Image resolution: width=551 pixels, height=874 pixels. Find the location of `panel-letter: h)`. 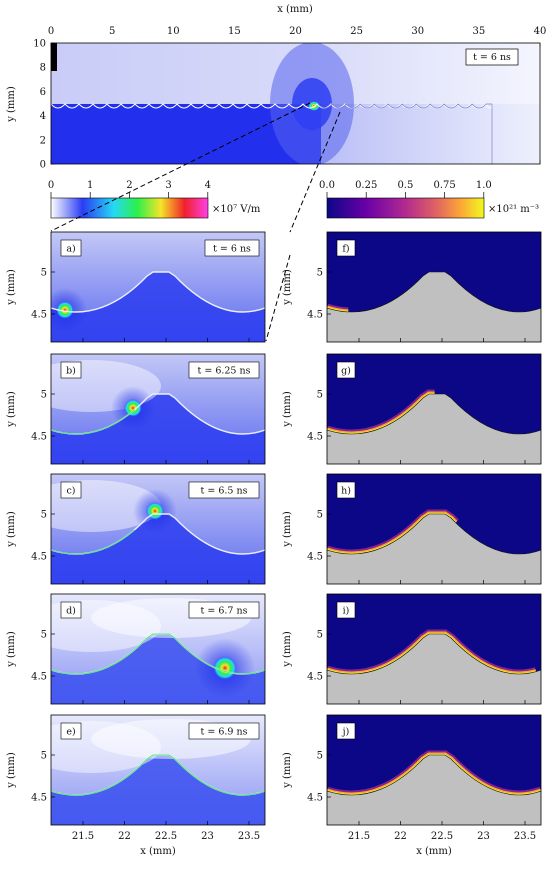

panel-letter: h) is located at coordinates (346, 491).